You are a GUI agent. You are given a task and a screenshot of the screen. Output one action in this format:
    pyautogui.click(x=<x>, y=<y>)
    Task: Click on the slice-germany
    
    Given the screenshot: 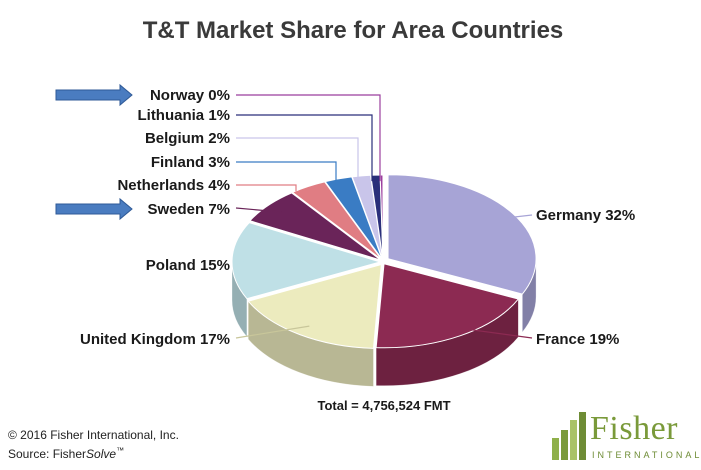 What is the action you would take?
    pyautogui.click(x=462, y=234)
    